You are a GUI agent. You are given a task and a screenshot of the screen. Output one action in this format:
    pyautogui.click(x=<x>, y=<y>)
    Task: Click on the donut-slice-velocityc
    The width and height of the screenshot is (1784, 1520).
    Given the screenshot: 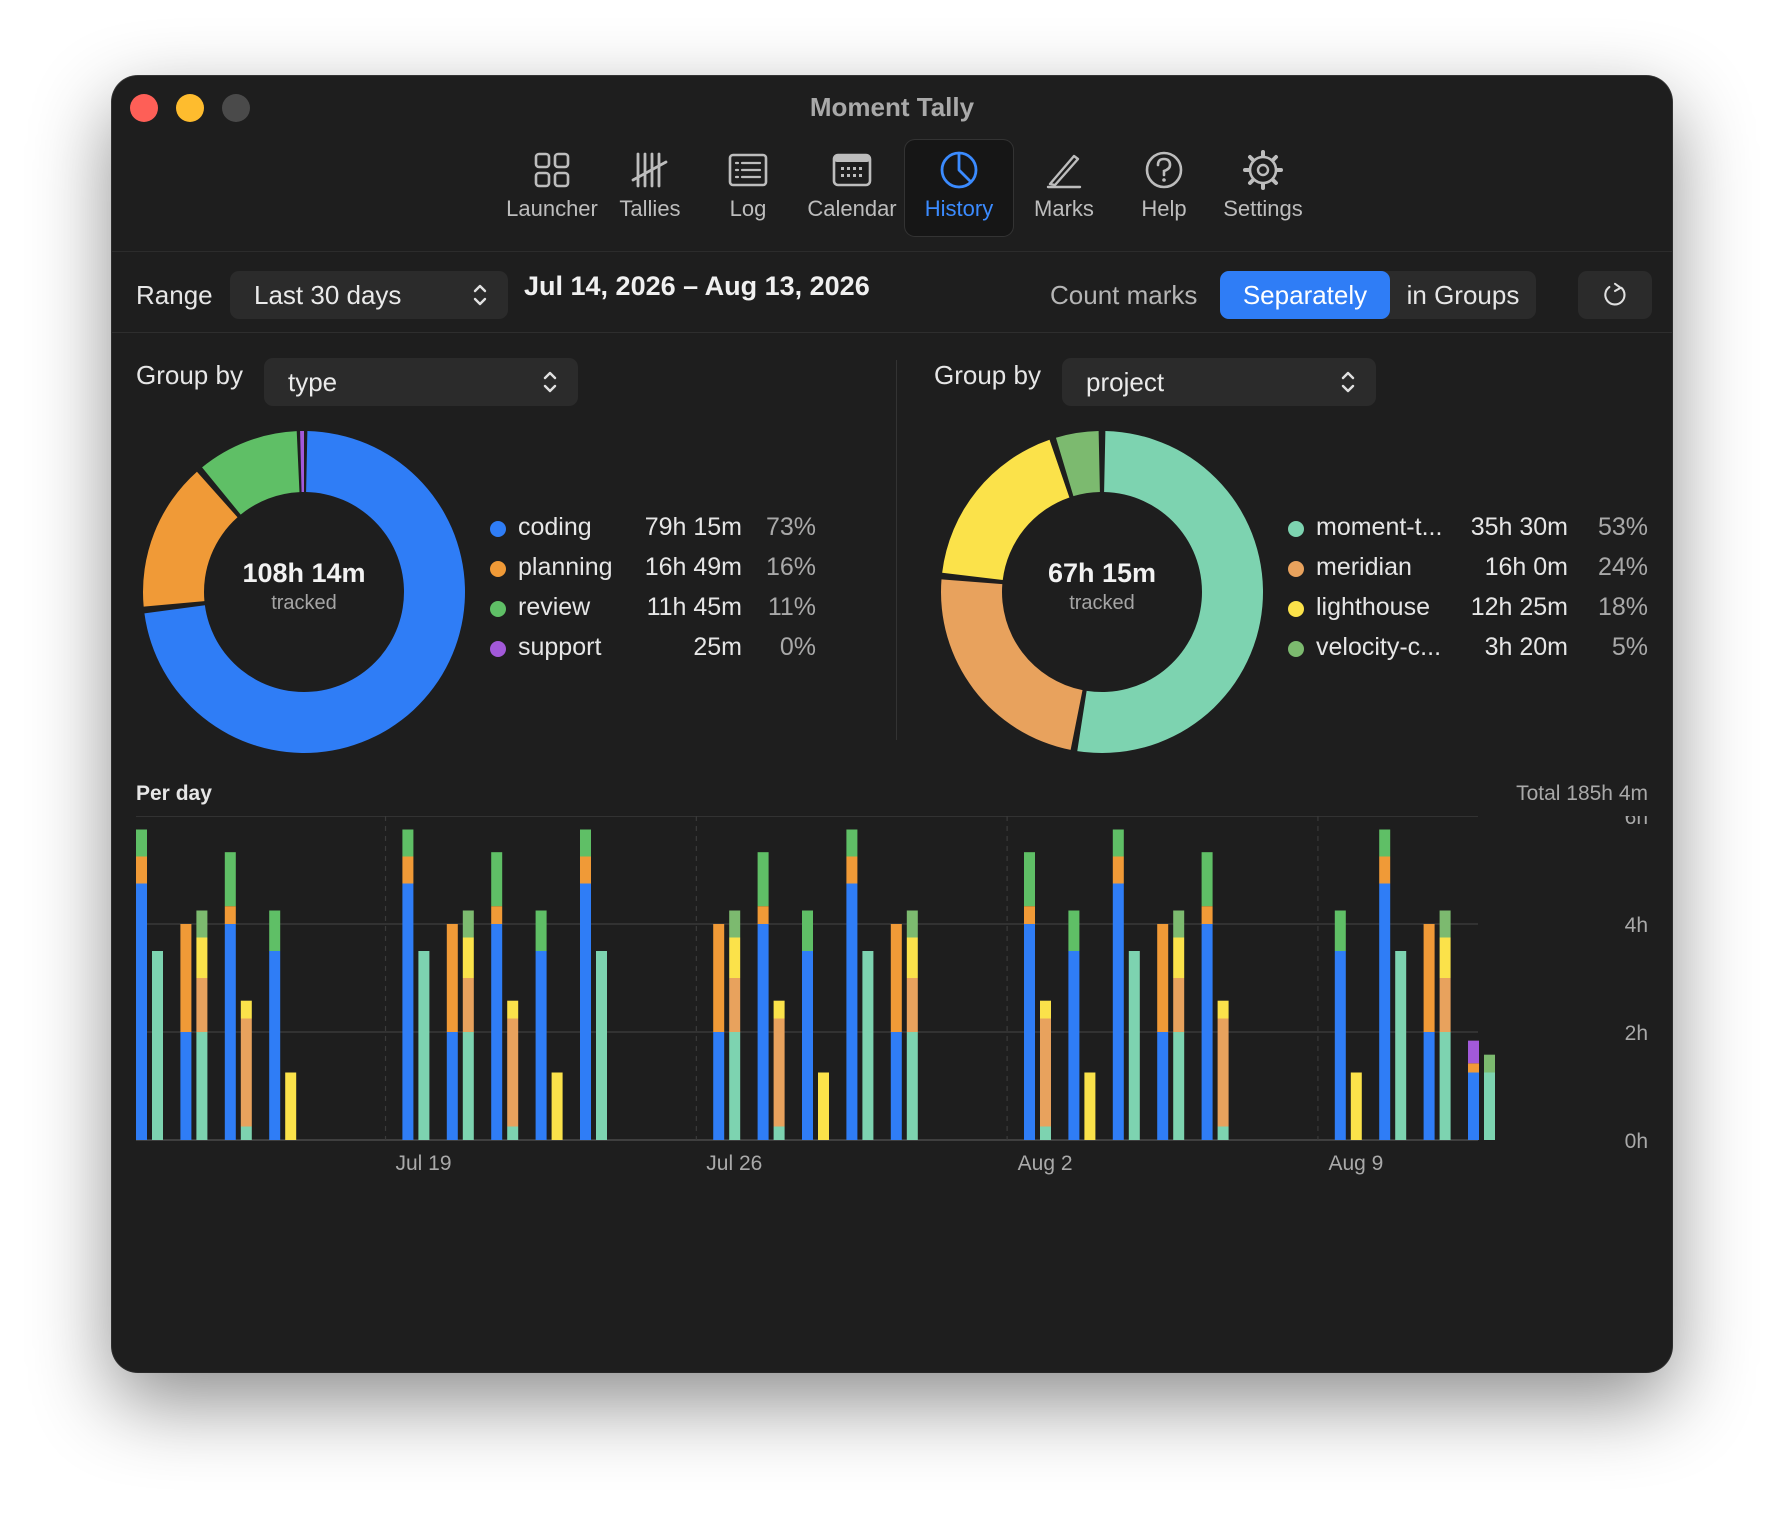 What is the action you would take?
    pyautogui.click(x=1077, y=464)
    